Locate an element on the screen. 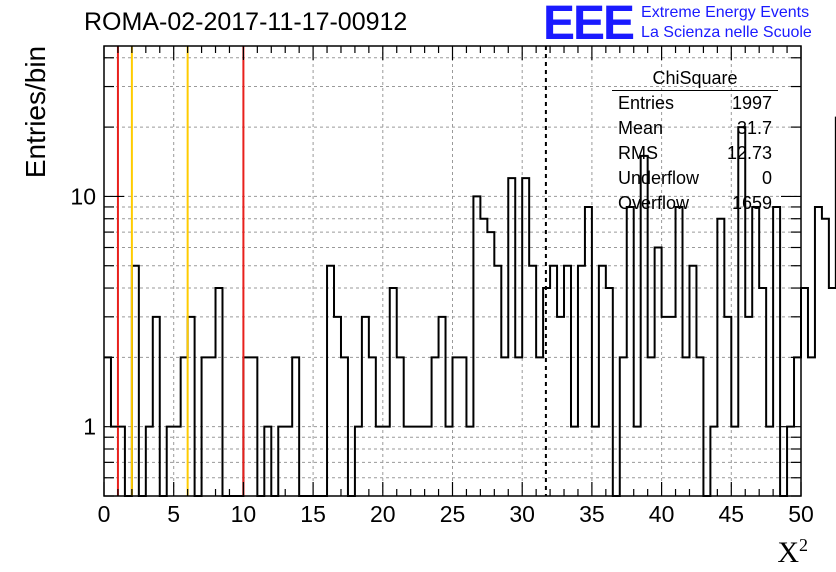 The width and height of the screenshot is (836, 572). eee-logo-mark: EEE is located at coordinates (589, 25).